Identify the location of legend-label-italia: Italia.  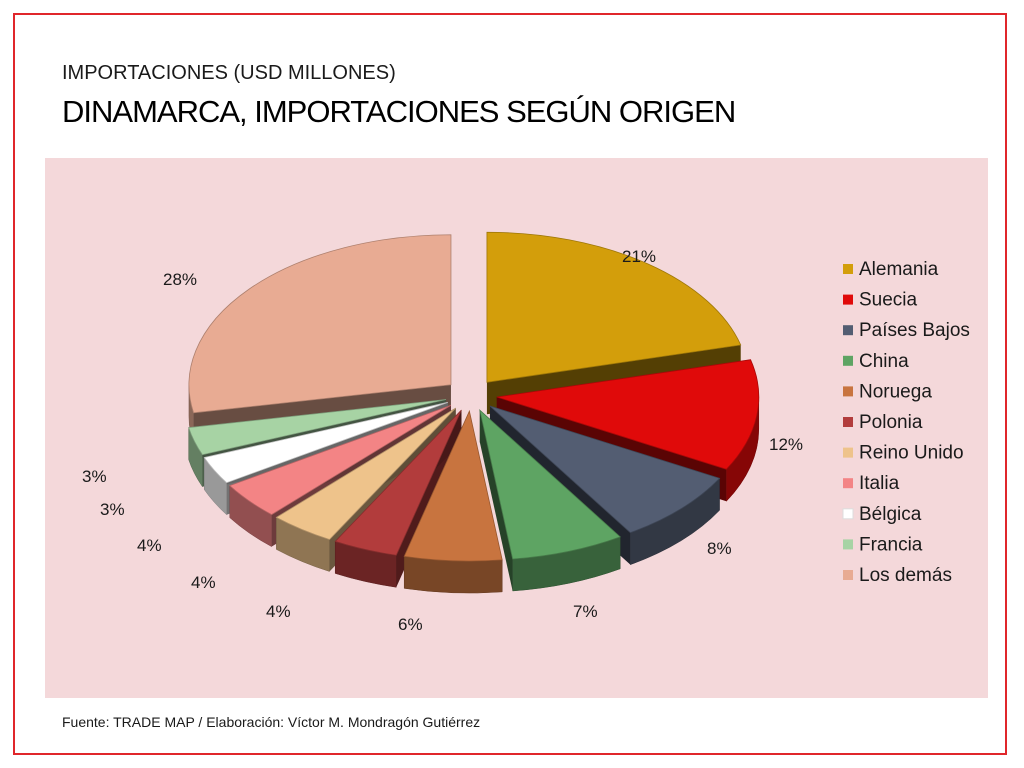
(879, 483).